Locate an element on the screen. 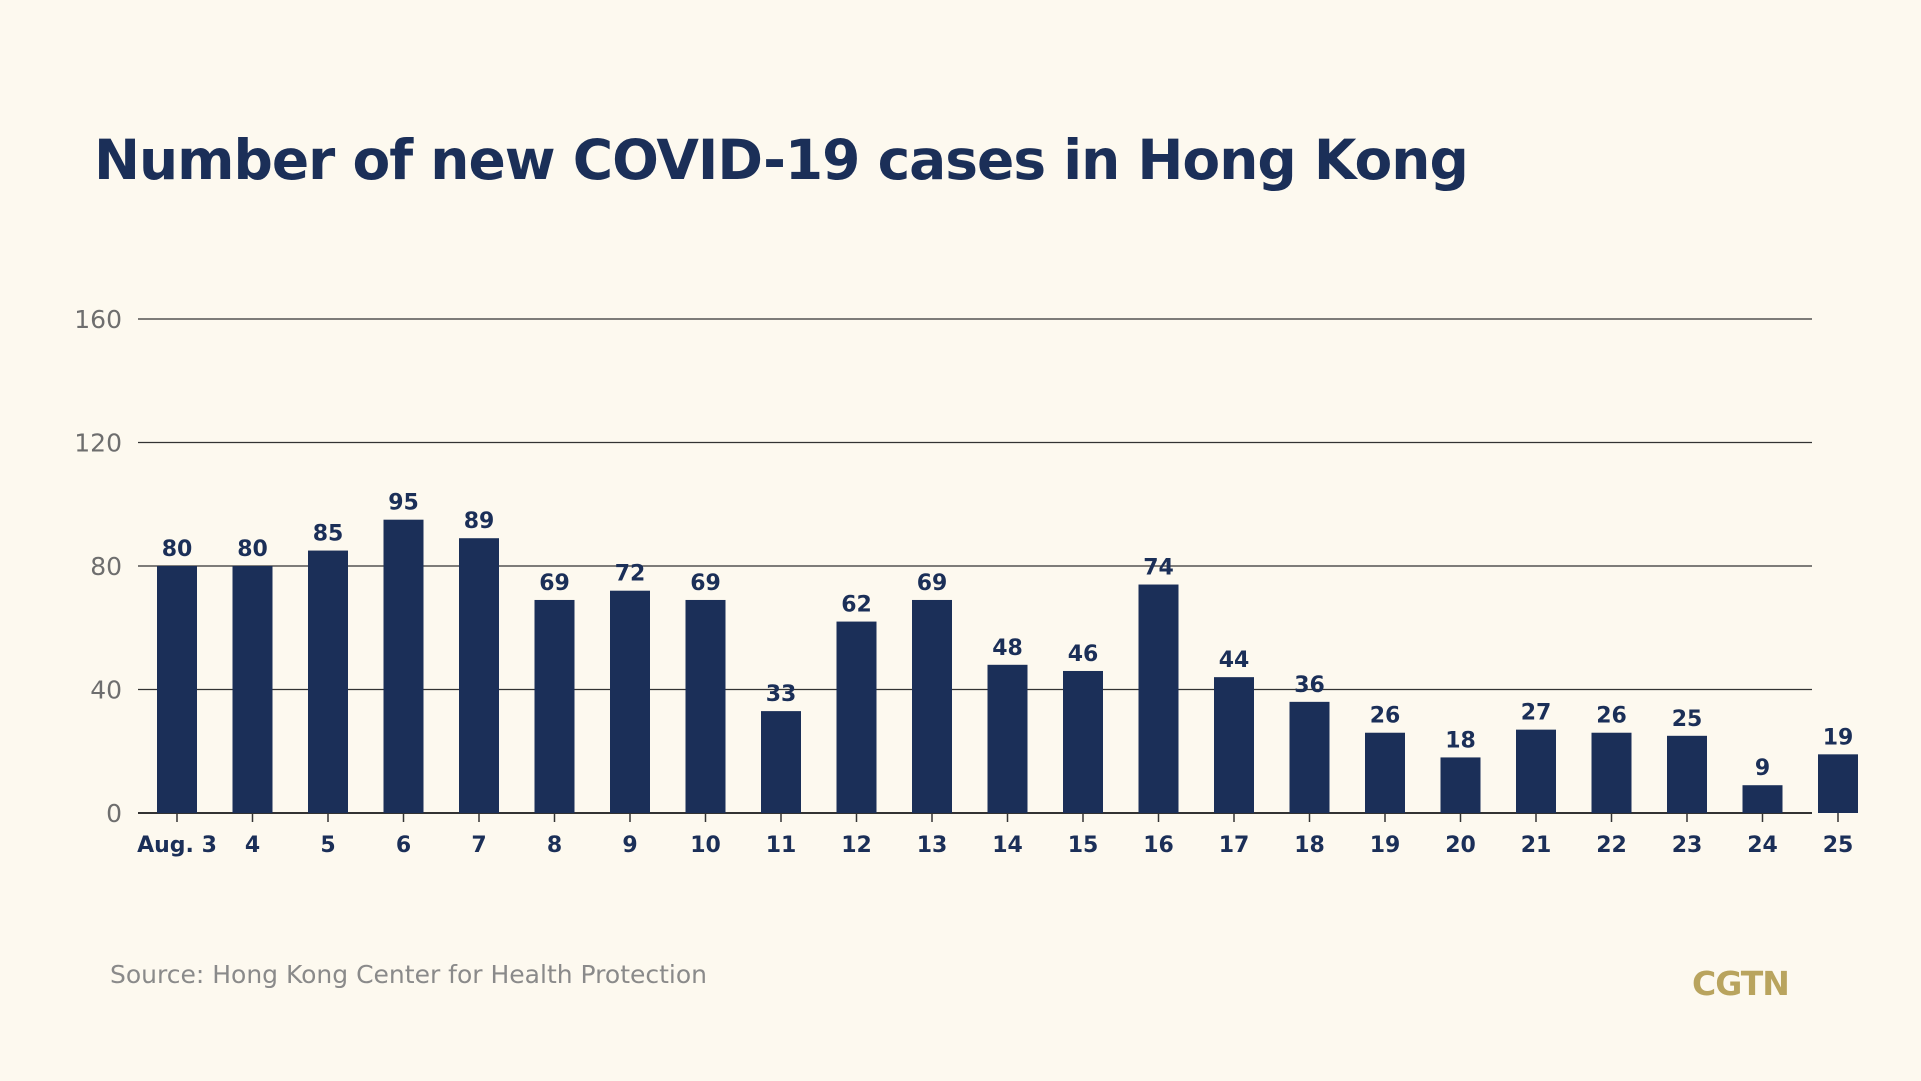 This screenshot has height=1081, width=1921. x-tick-label: Aug. 3 is located at coordinates (177, 845).